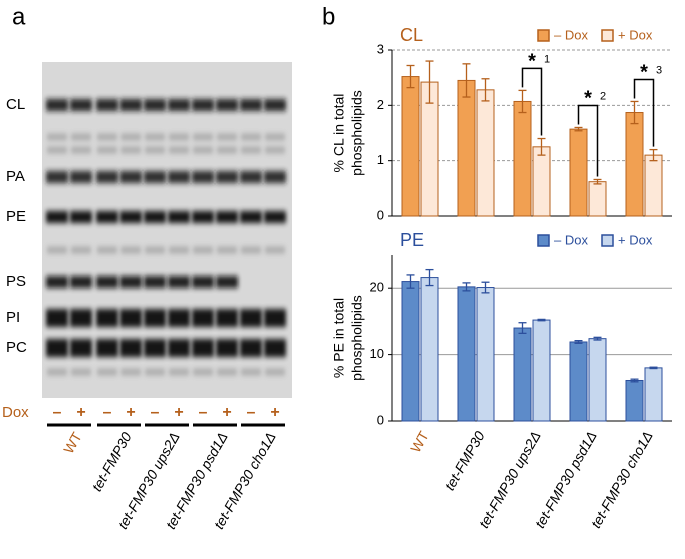 This screenshot has height=559, width=685. I want to click on band-label: CL, so click(15, 104).